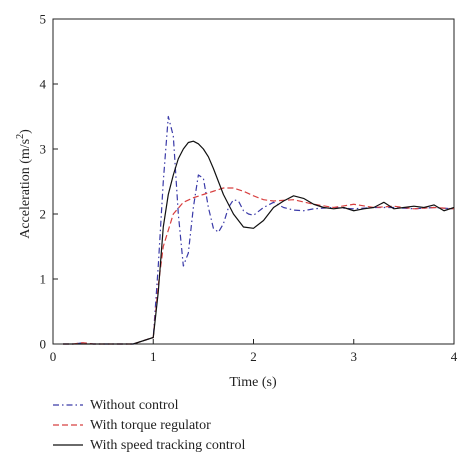 The height and width of the screenshot is (474, 474). What do you see at coordinates (53, 356) in the screenshot?
I see `x-tick-label: 0` at bounding box center [53, 356].